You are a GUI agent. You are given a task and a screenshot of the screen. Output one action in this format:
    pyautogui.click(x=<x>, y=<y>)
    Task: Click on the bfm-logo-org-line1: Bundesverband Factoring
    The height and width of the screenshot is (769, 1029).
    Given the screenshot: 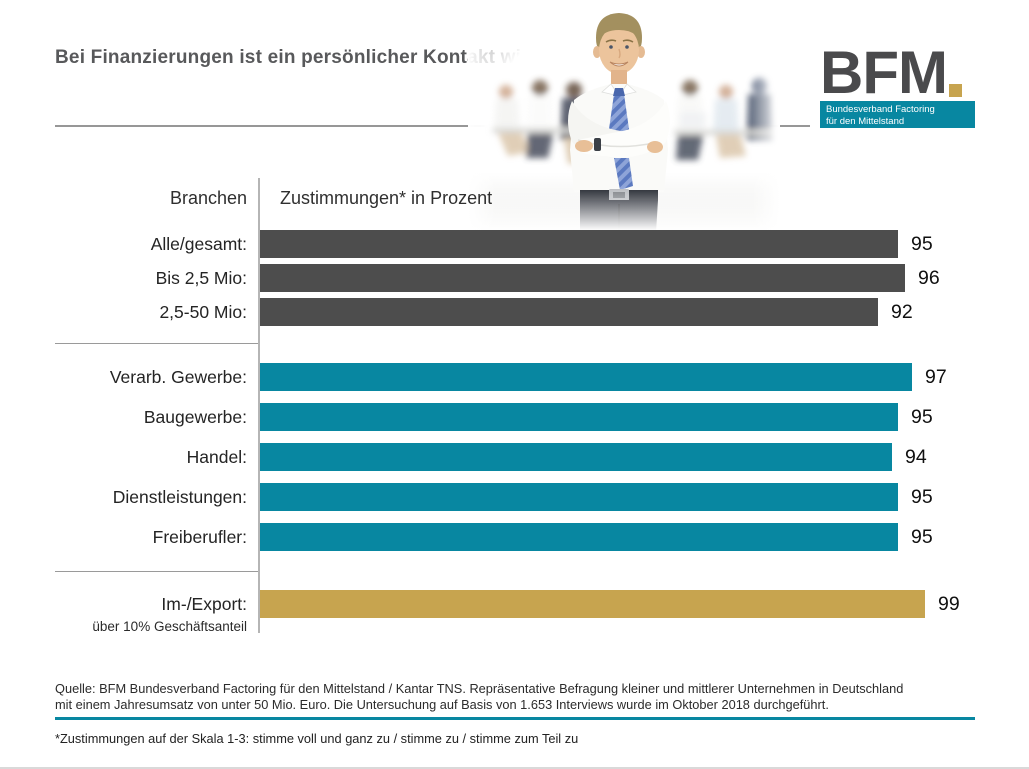 What is the action you would take?
    pyautogui.click(x=880, y=109)
    